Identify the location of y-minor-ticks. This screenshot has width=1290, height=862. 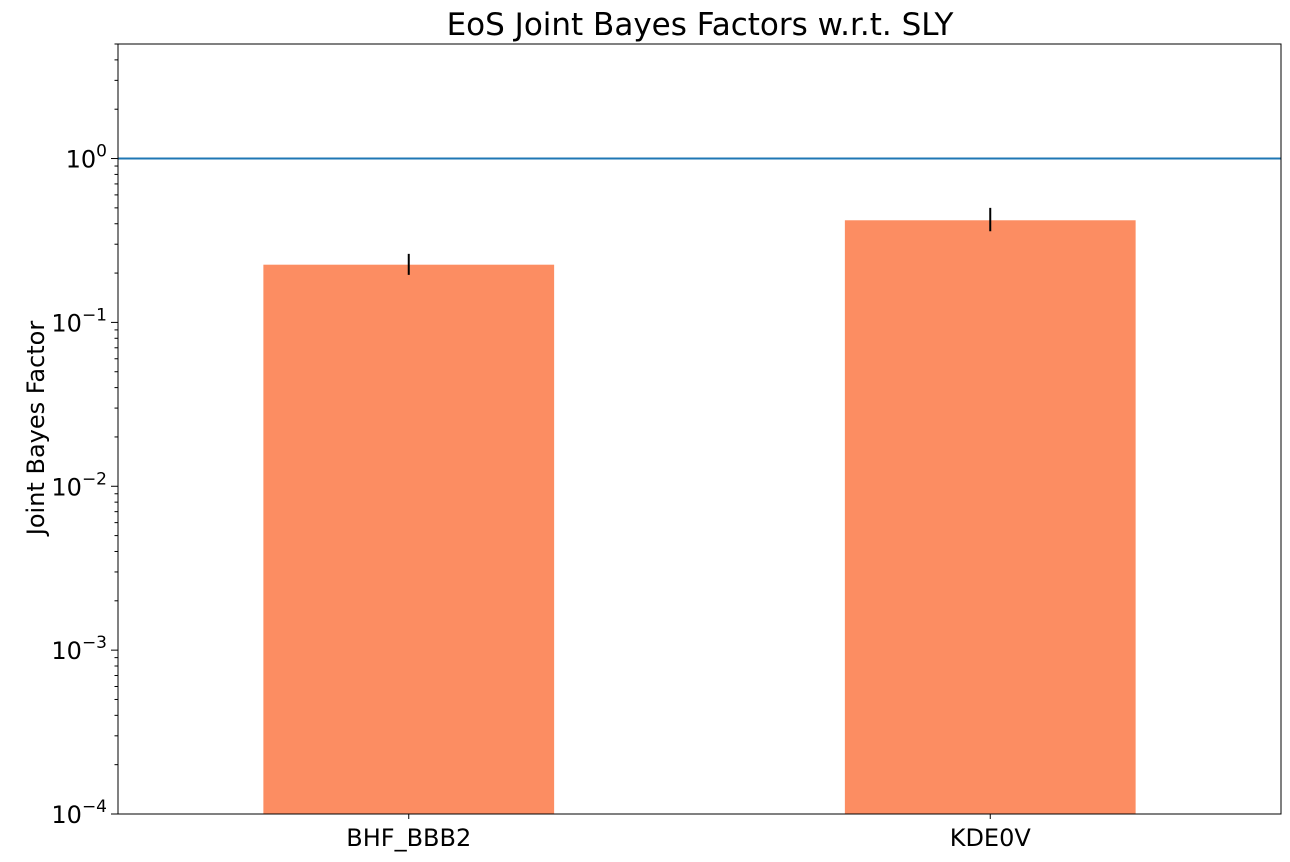
(116, 404).